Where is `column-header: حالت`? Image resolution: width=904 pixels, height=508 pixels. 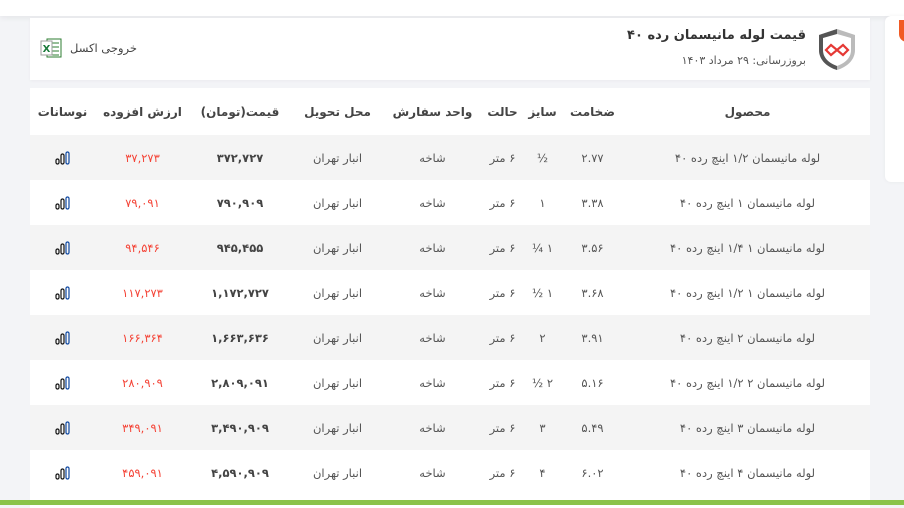 column-header: حالت is located at coordinates (502, 111).